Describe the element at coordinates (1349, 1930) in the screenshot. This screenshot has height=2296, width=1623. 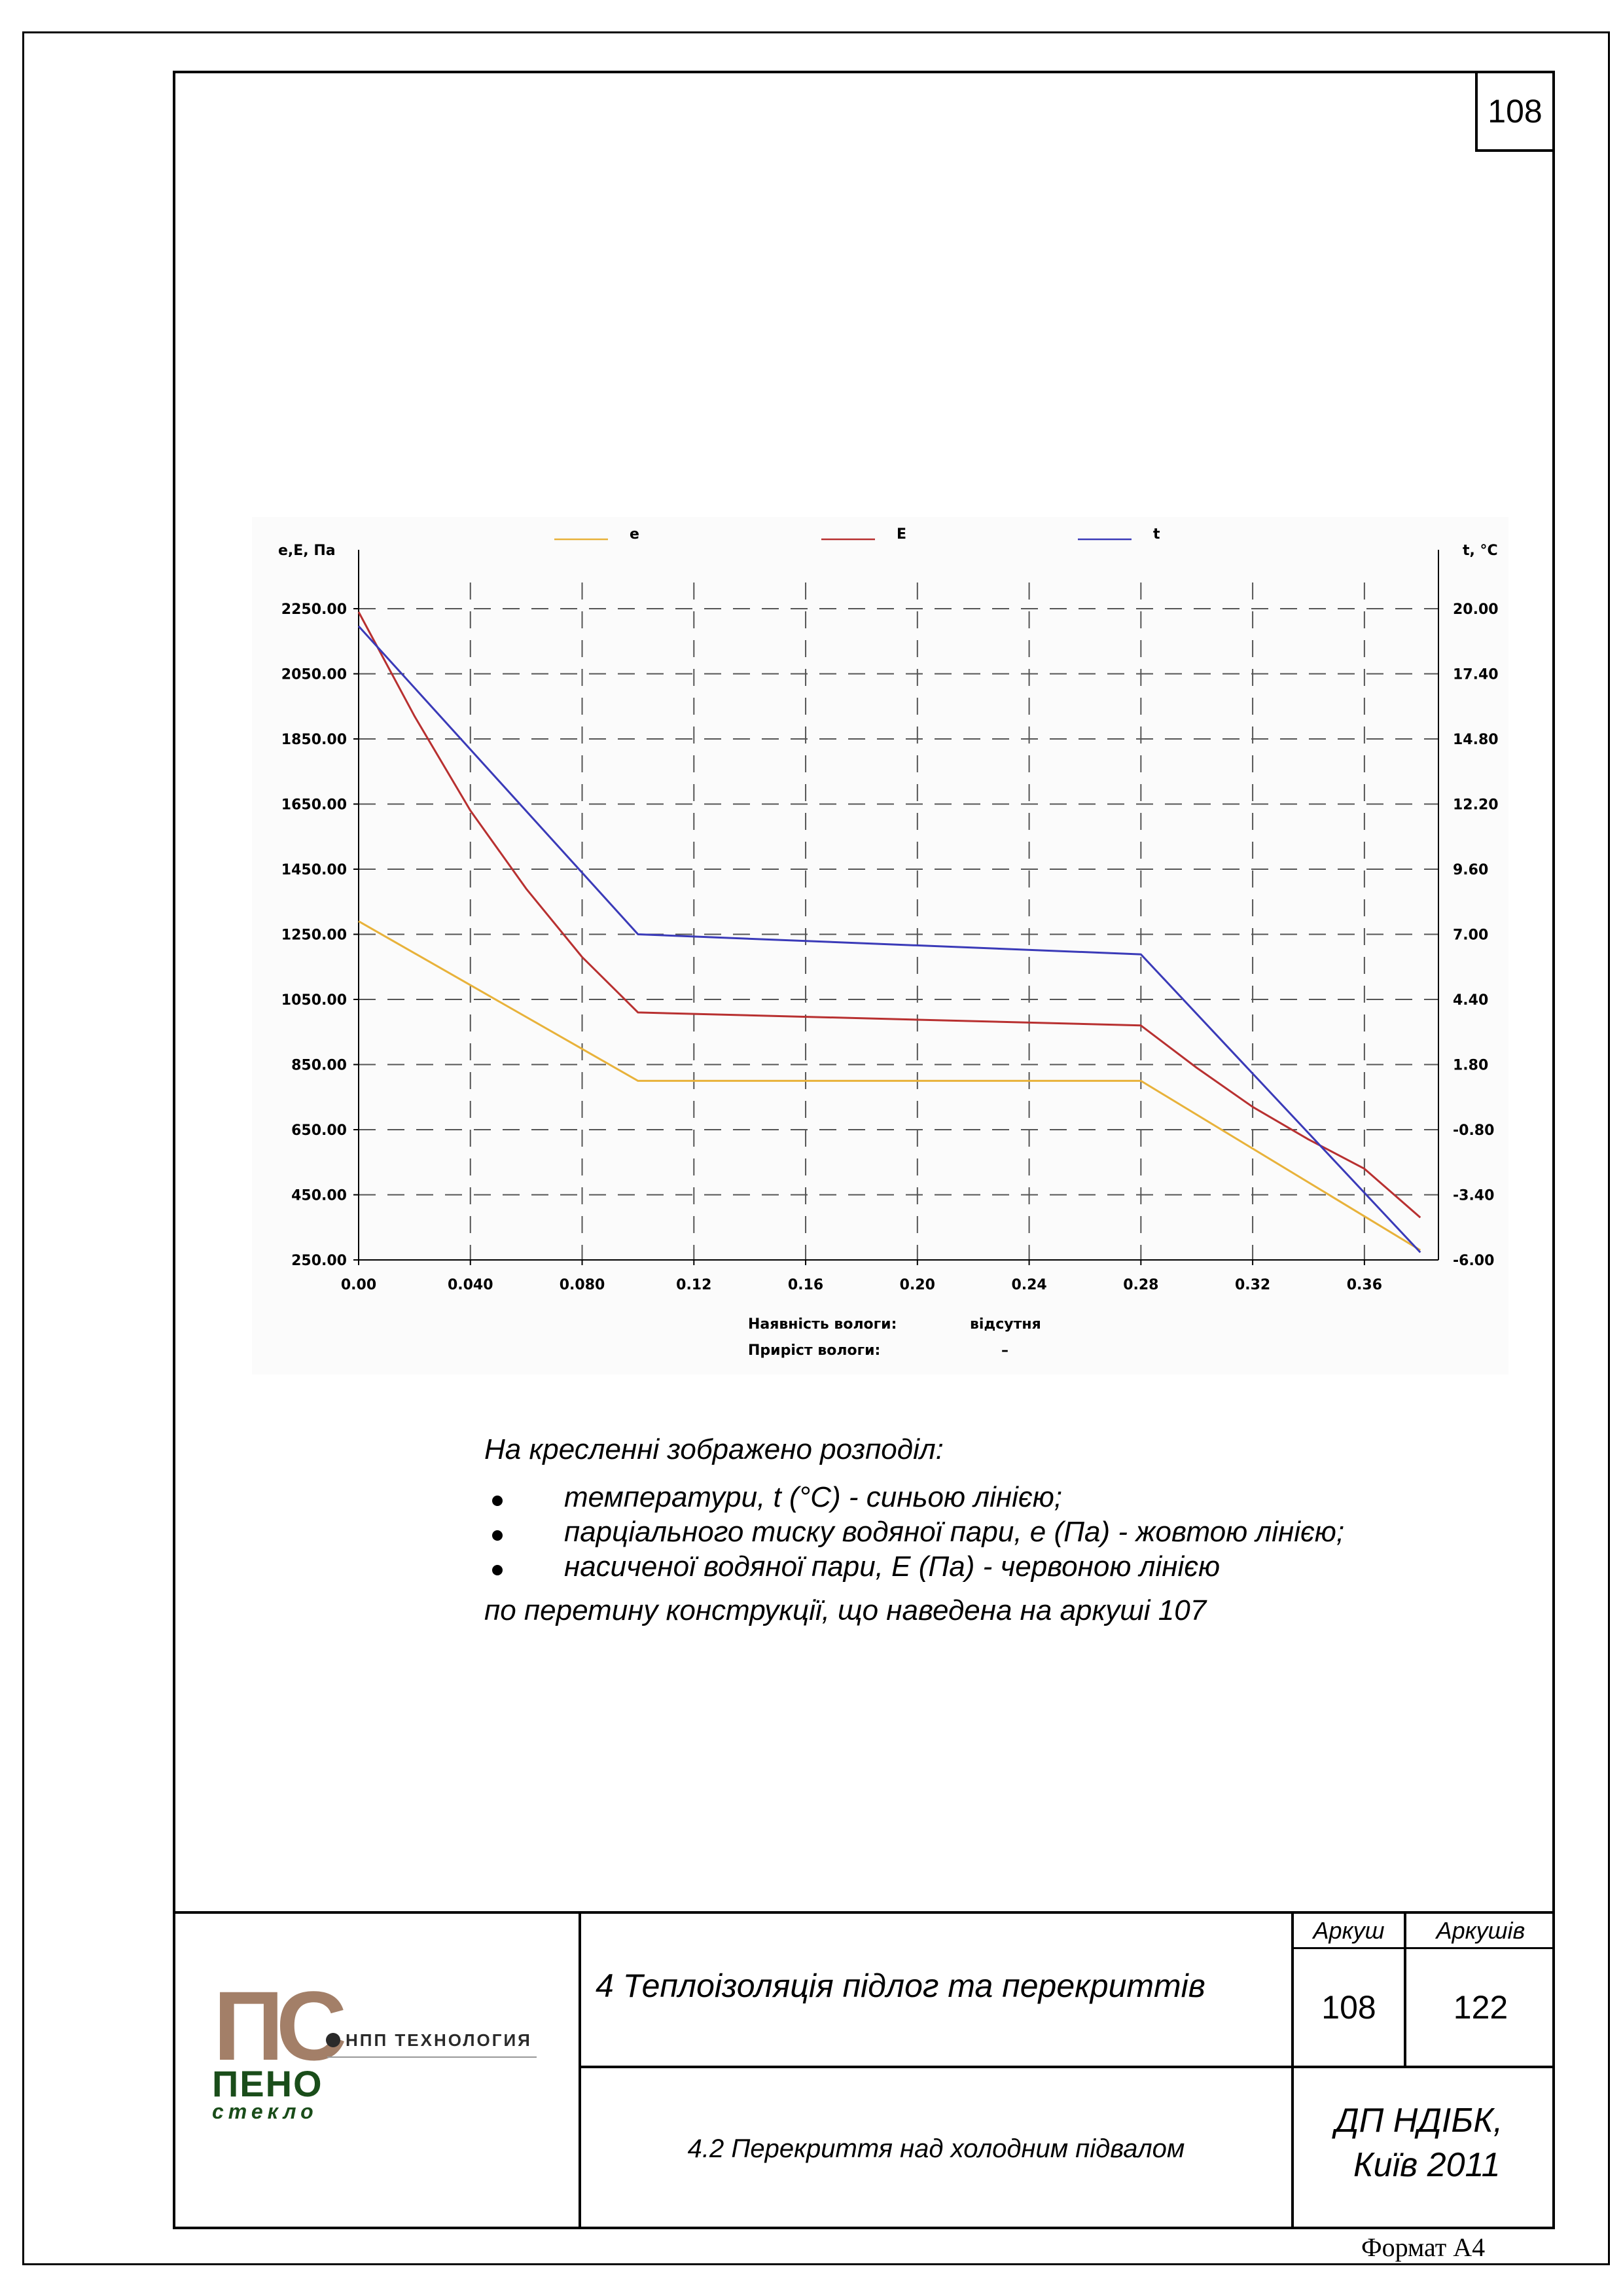
I see `sheet-label: Аркуш` at that location.